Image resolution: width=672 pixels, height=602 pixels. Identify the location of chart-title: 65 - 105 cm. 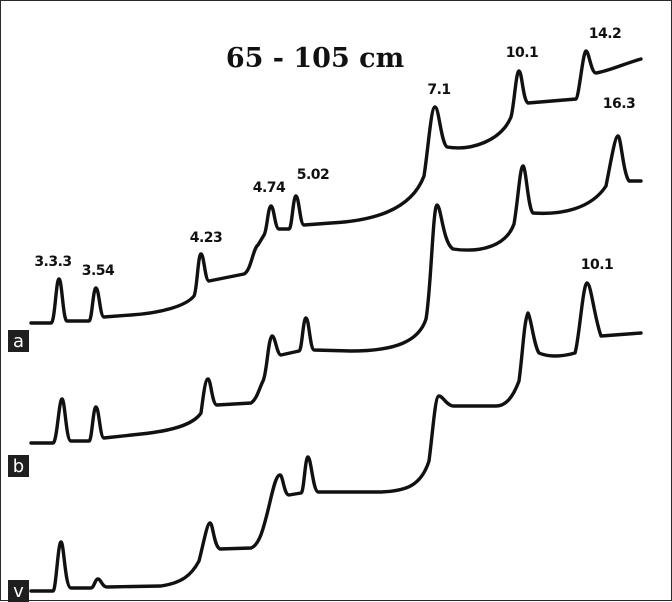
(315, 58).